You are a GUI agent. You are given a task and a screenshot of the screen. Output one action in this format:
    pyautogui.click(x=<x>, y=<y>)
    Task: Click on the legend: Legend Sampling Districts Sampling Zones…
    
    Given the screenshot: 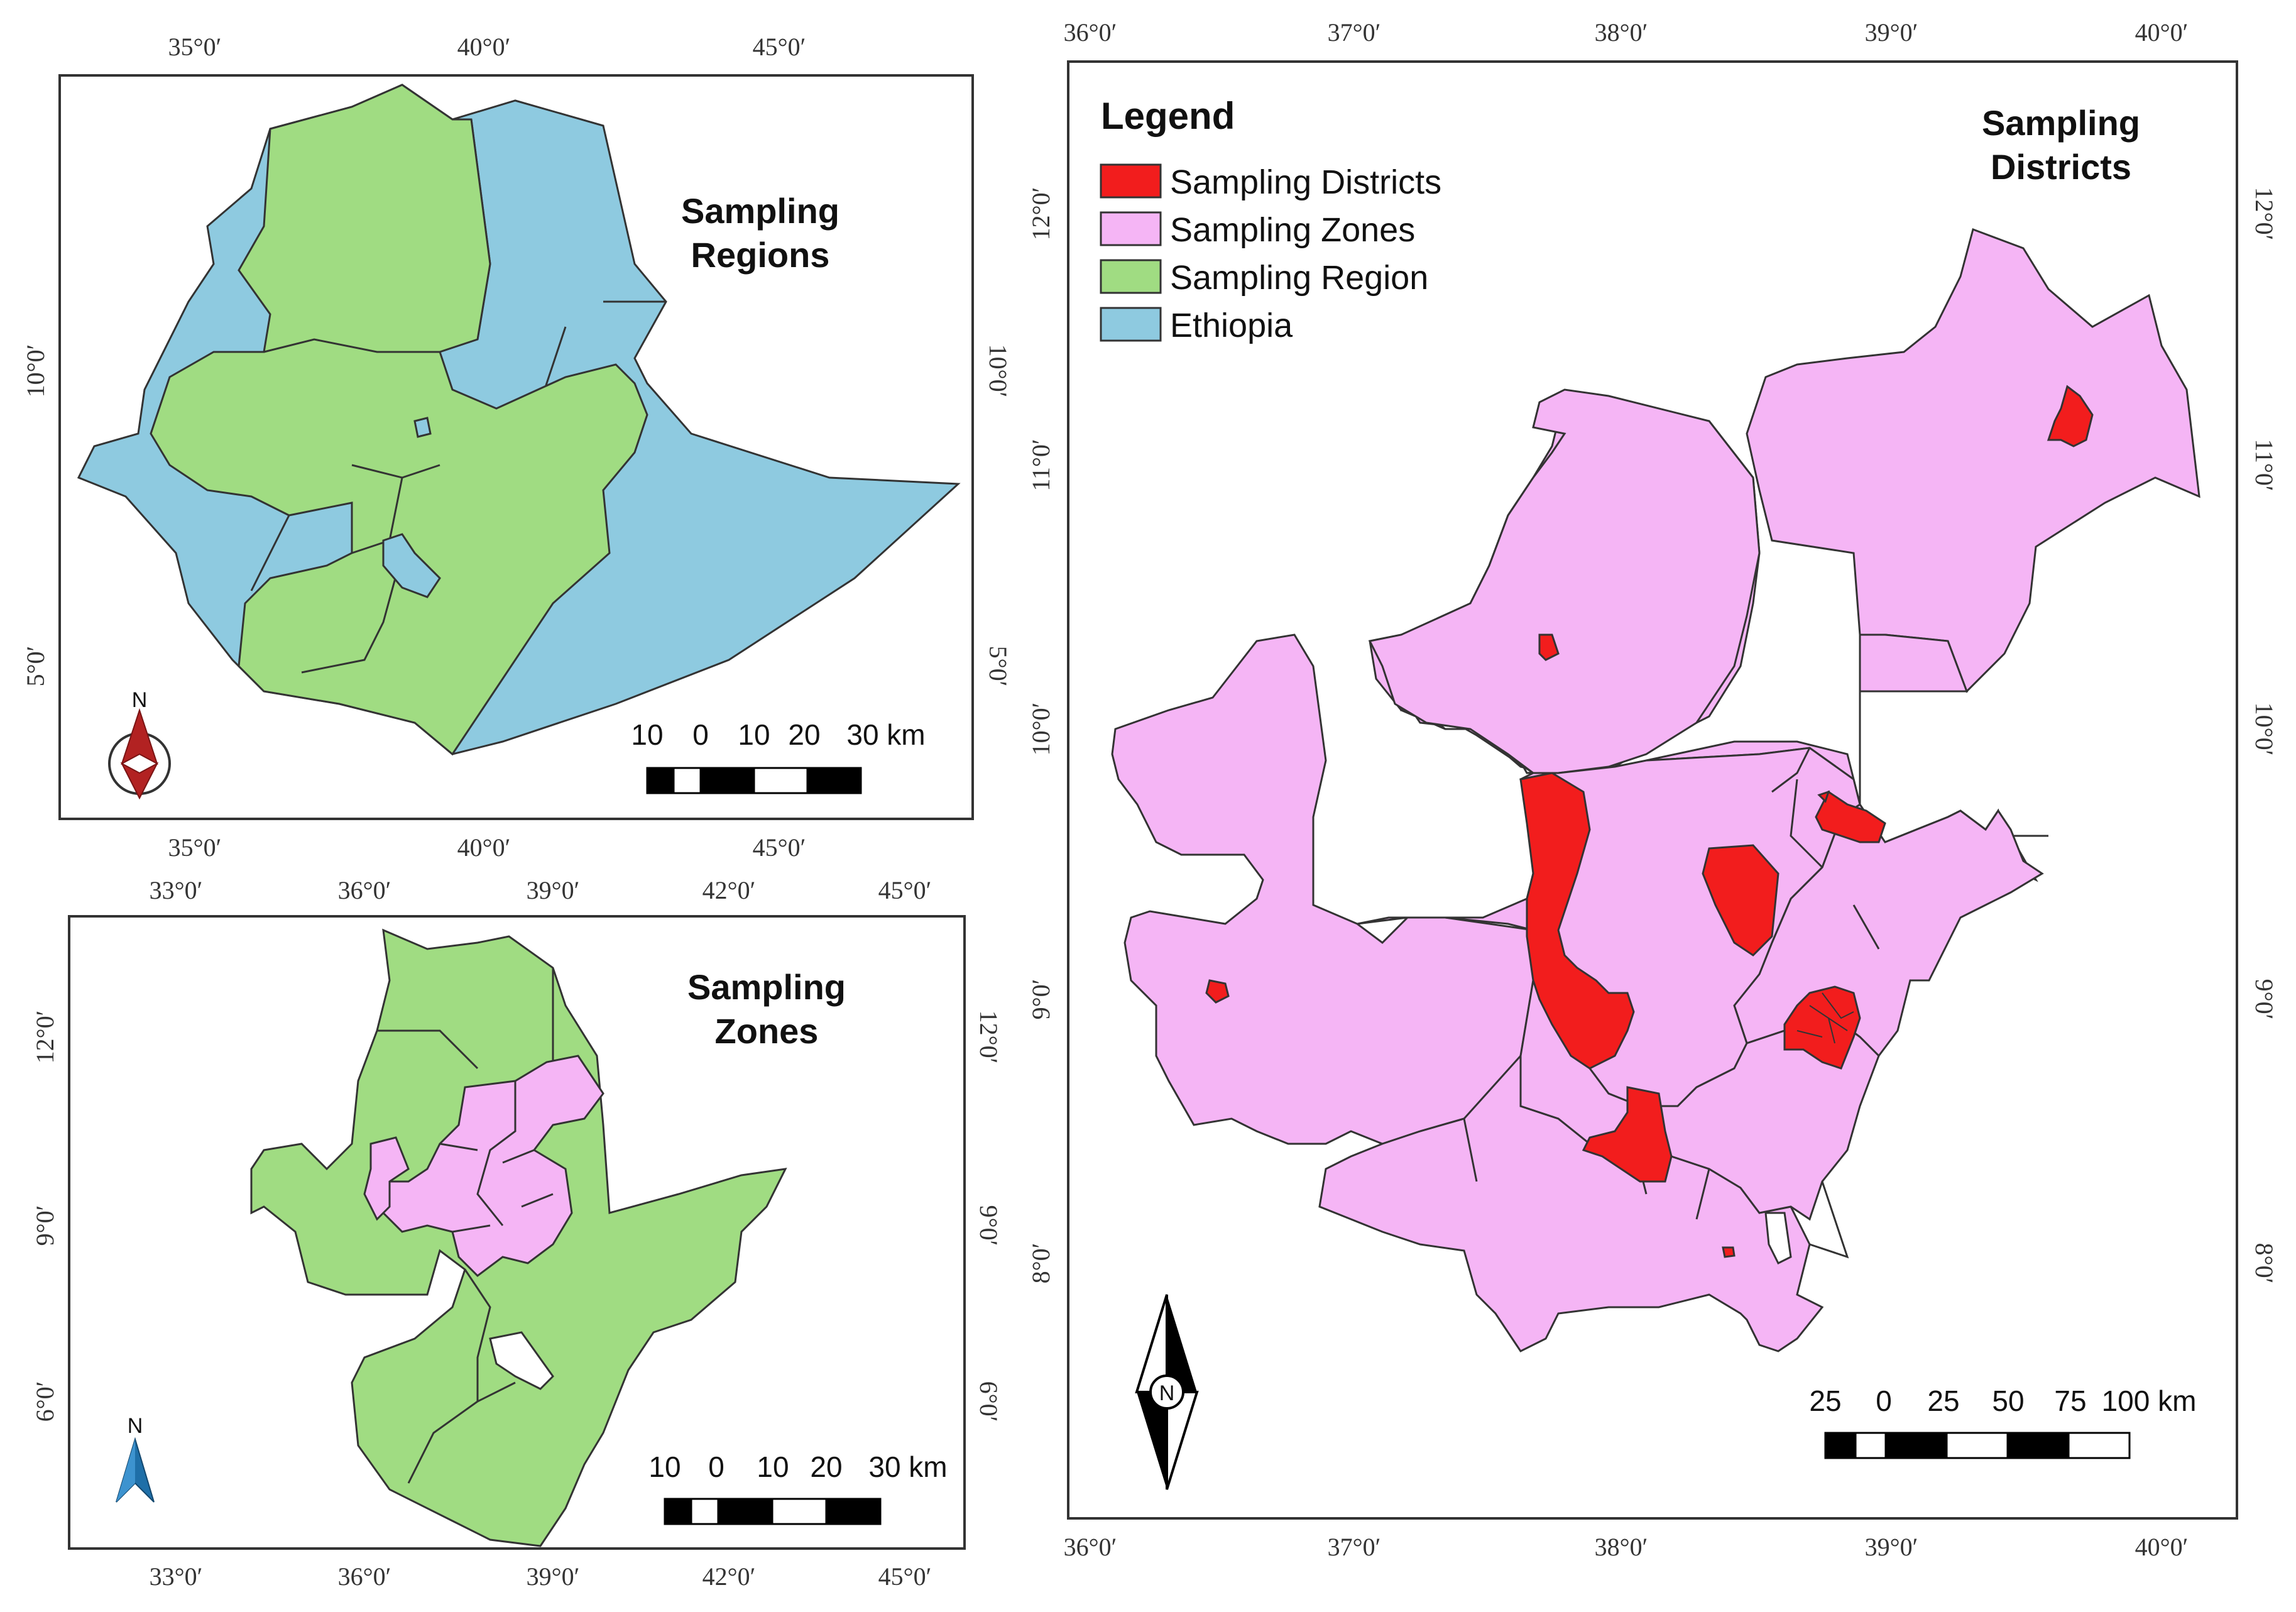 What is the action you would take?
    pyautogui.click(x=1270, y=220)
    